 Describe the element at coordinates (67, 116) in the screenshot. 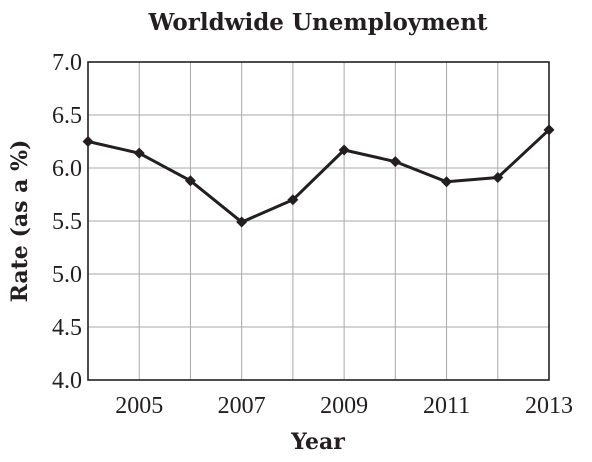

I see `y-tick-label: 6.5` at that location.